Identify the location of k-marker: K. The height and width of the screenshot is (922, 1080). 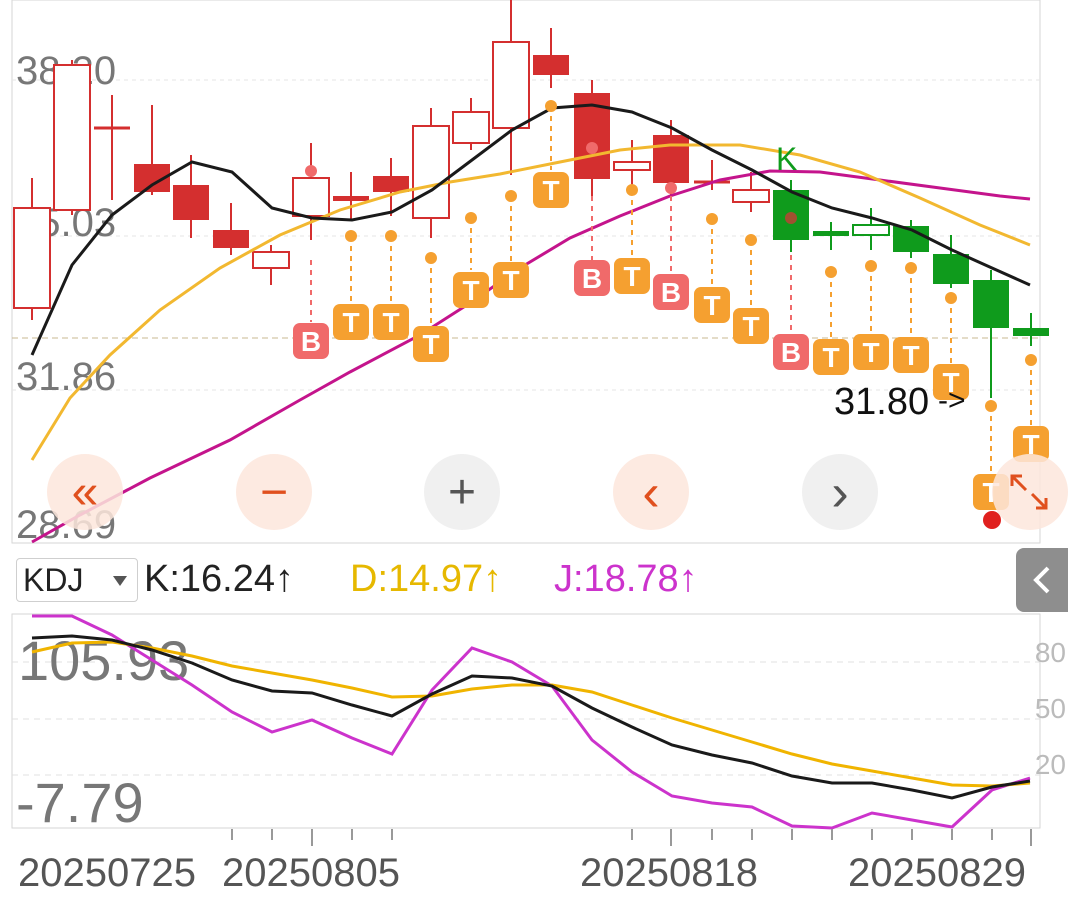
(786, 159).